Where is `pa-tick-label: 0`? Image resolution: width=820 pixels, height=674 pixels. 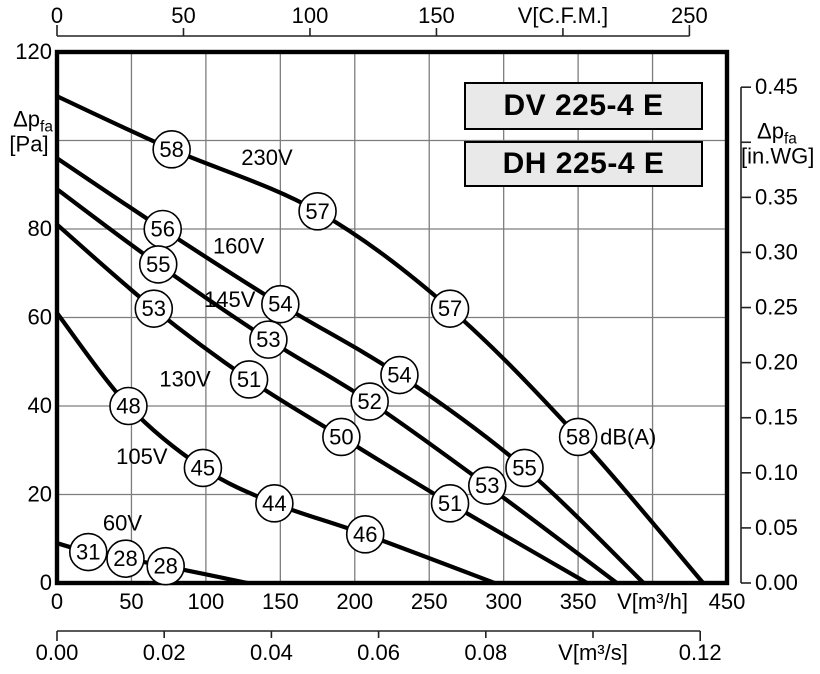 pa-tick-label: 0 is located at coordinates (46, 582).